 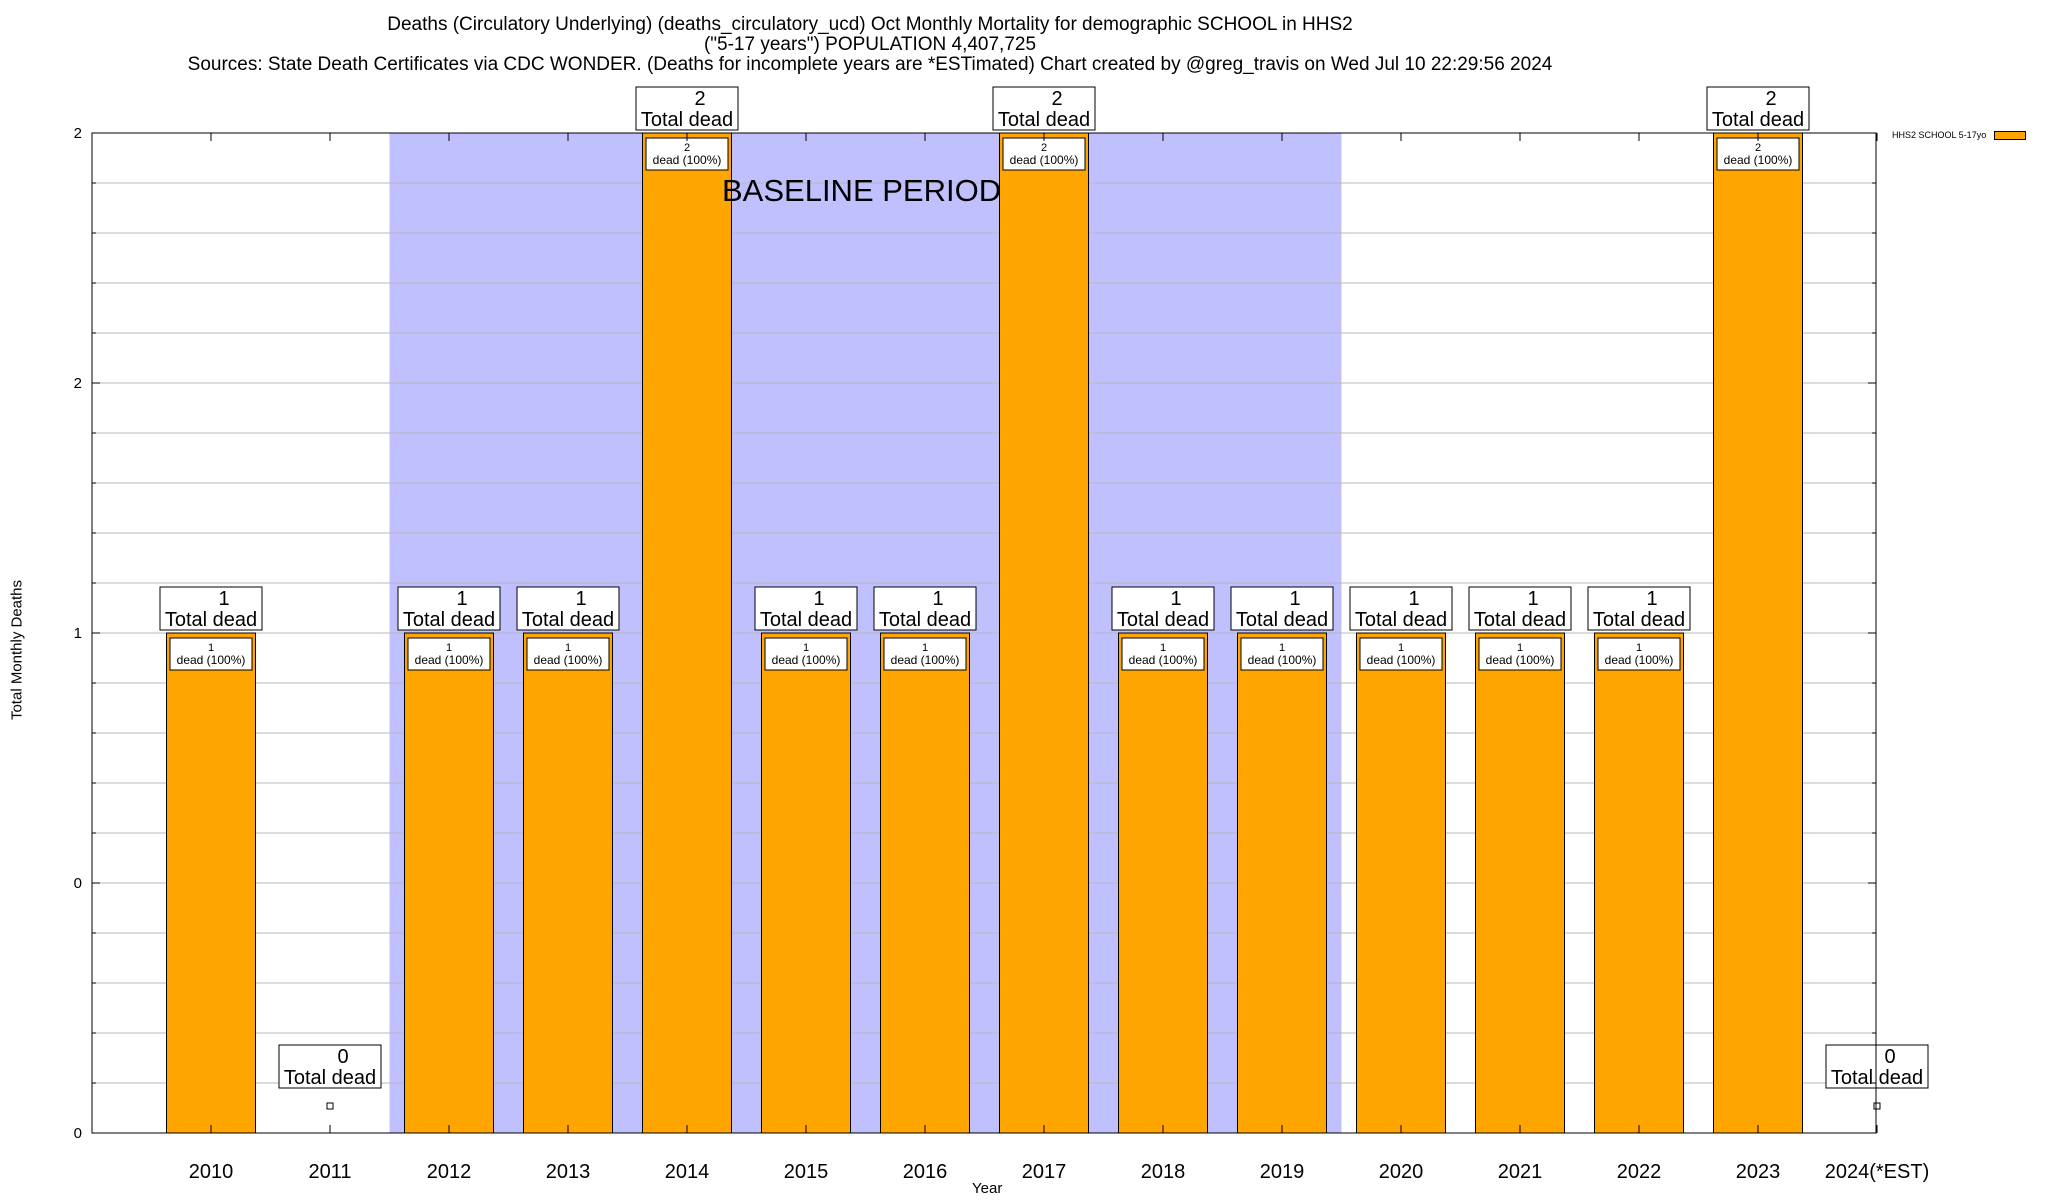 What do you see at coordinates (1401, 1172) in the screenshot?
I see `x-tick-label: 2020` at bounding box center [1401, 1172].